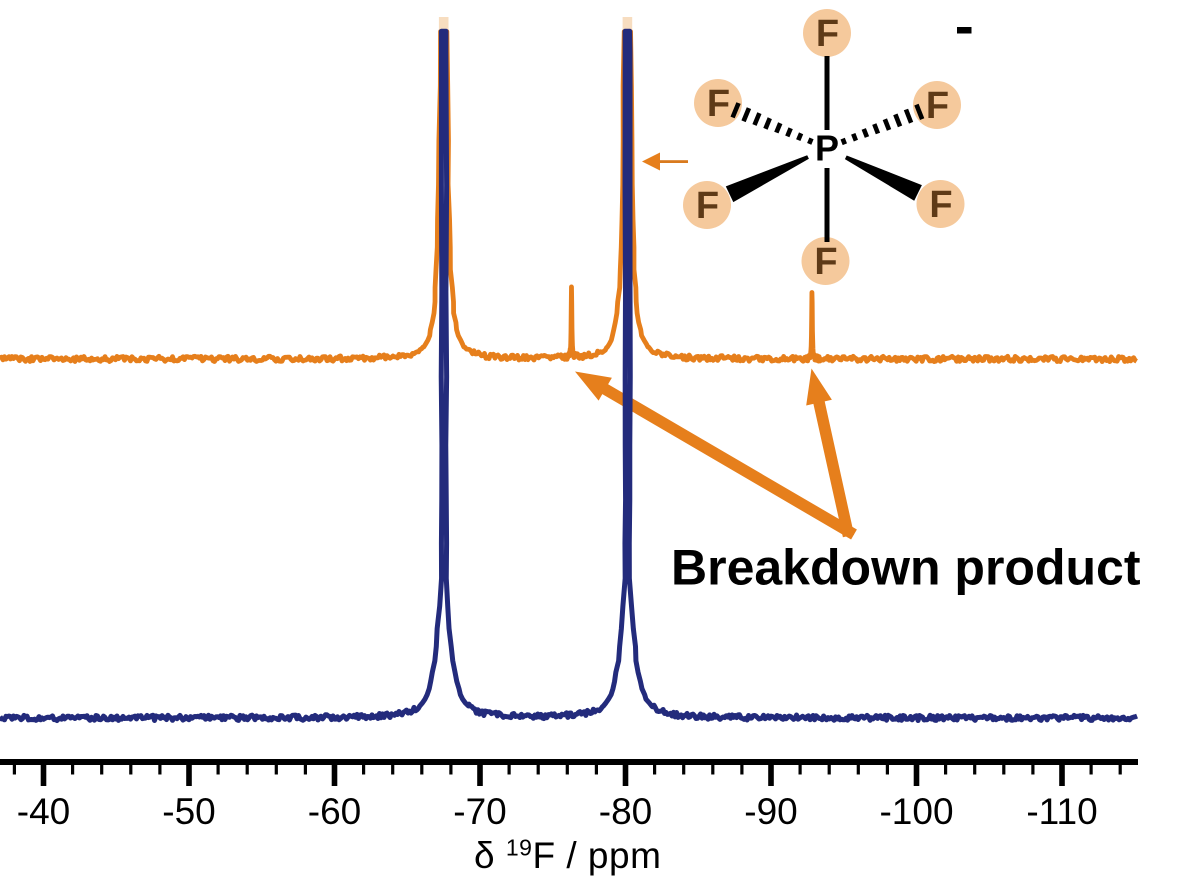 Image resolution: width=1200 pixels, height=880 pixels. What do you see at coordinates (827, 148) in the screenshot?
I see `svg-text: P` at bounding box center [827, 148].